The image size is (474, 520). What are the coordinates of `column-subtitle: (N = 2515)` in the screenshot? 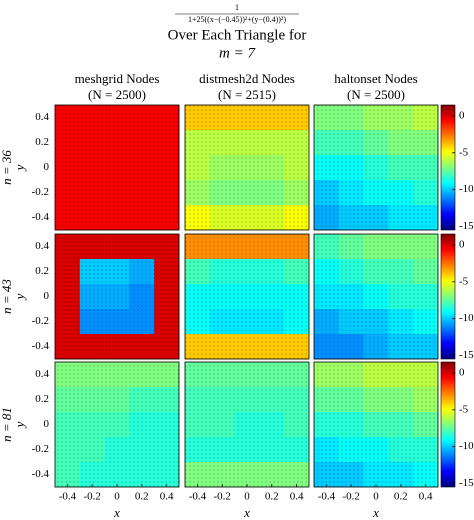 It's located at (247, 94).